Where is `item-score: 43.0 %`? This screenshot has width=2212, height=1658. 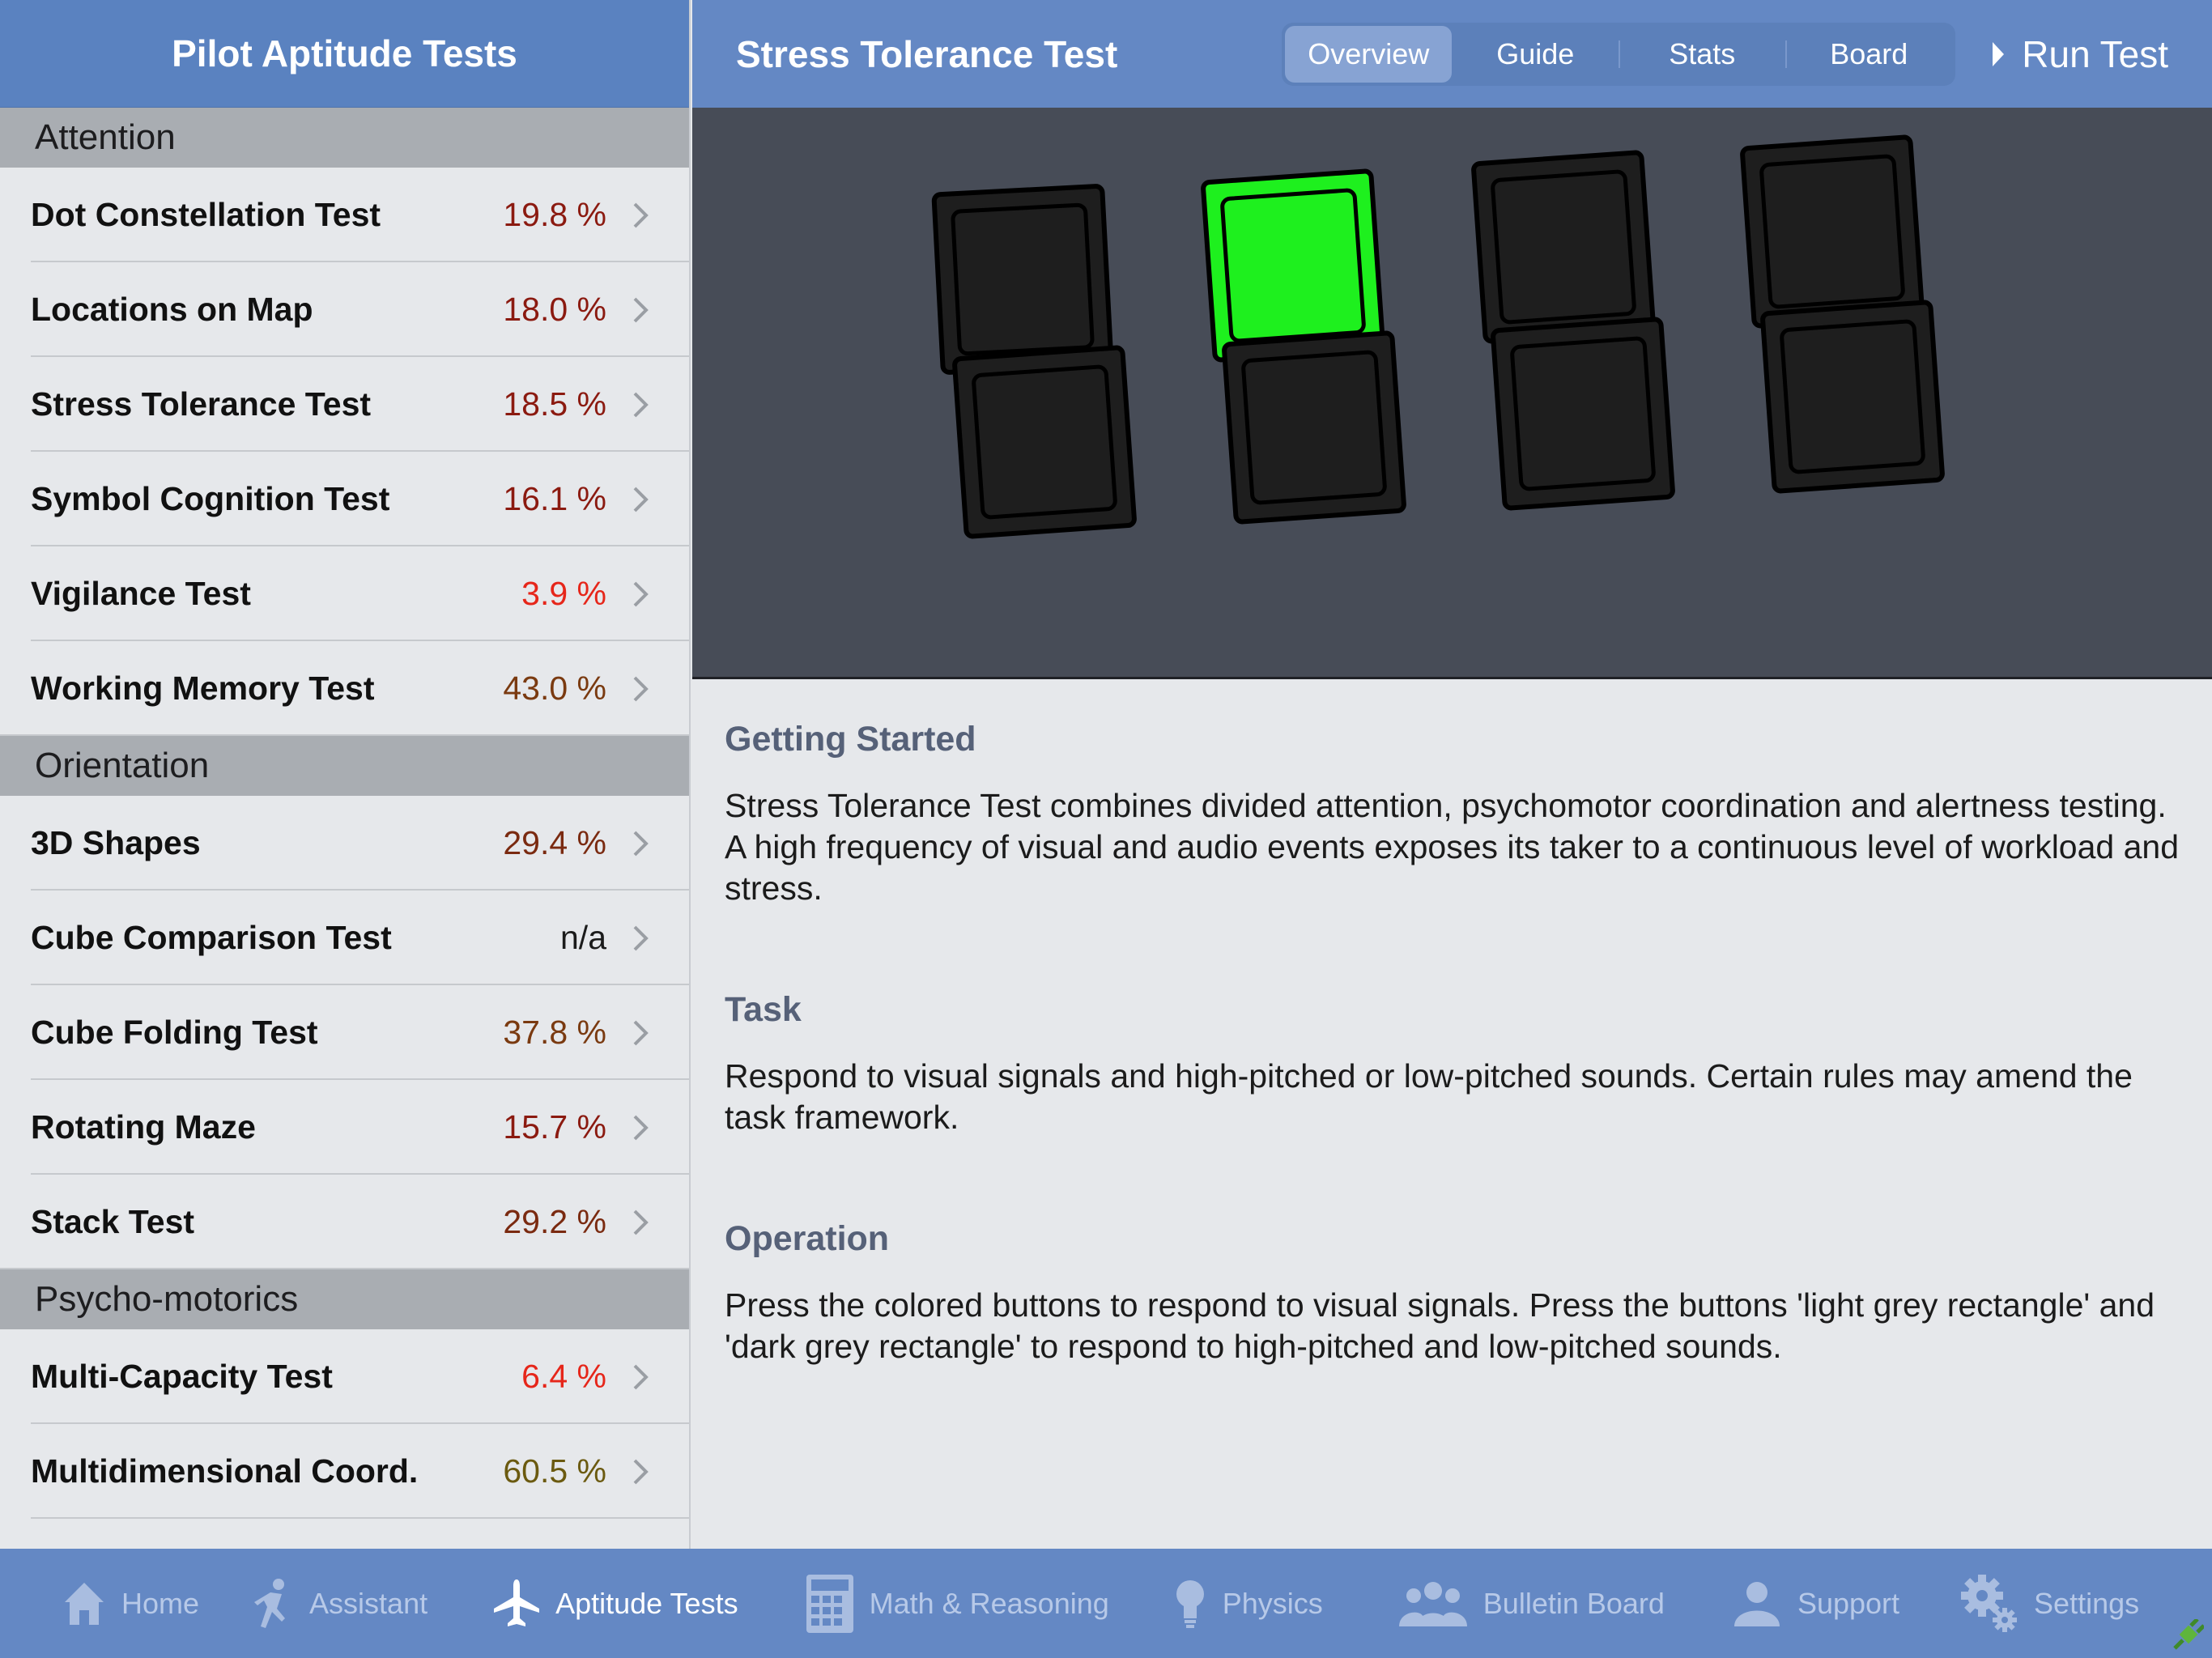 item-score: 43.0 % is located at coordinates (555, 688).